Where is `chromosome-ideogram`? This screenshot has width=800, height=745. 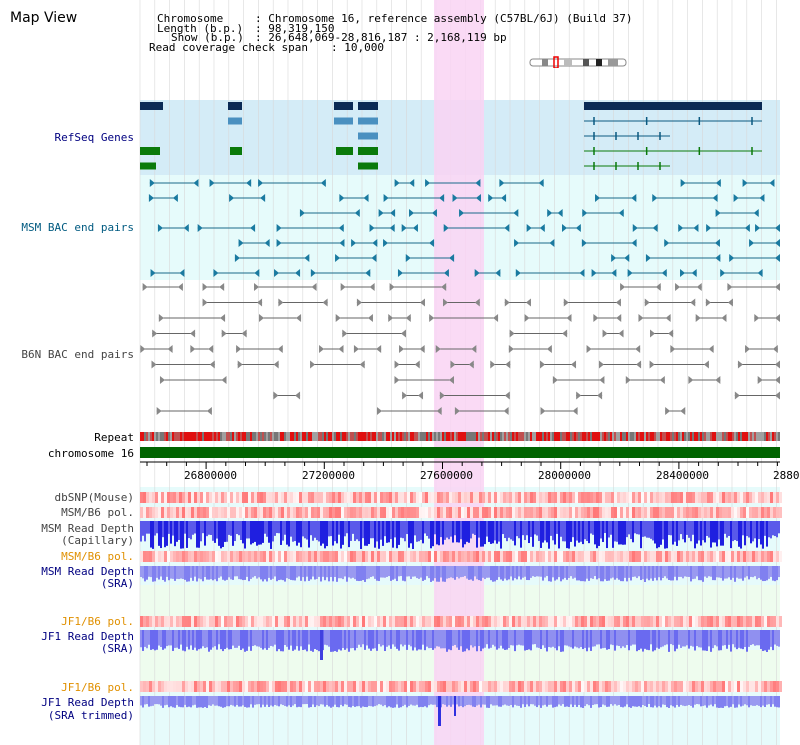 chromosome-ideogram is located at coordinates (578, 61).